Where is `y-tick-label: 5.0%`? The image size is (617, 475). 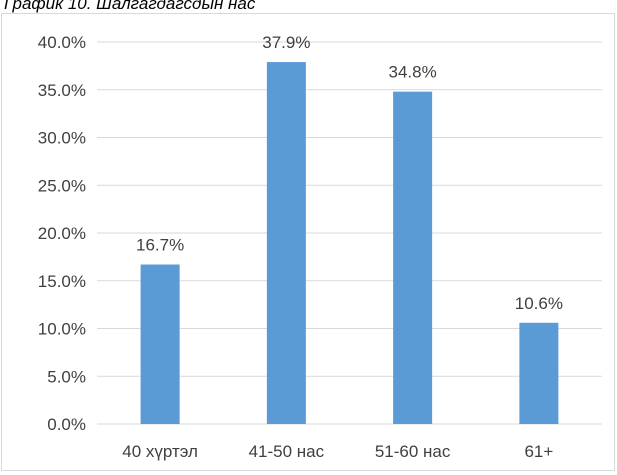 y-tick-label: 5.0% is located at coordinates (66, 376).